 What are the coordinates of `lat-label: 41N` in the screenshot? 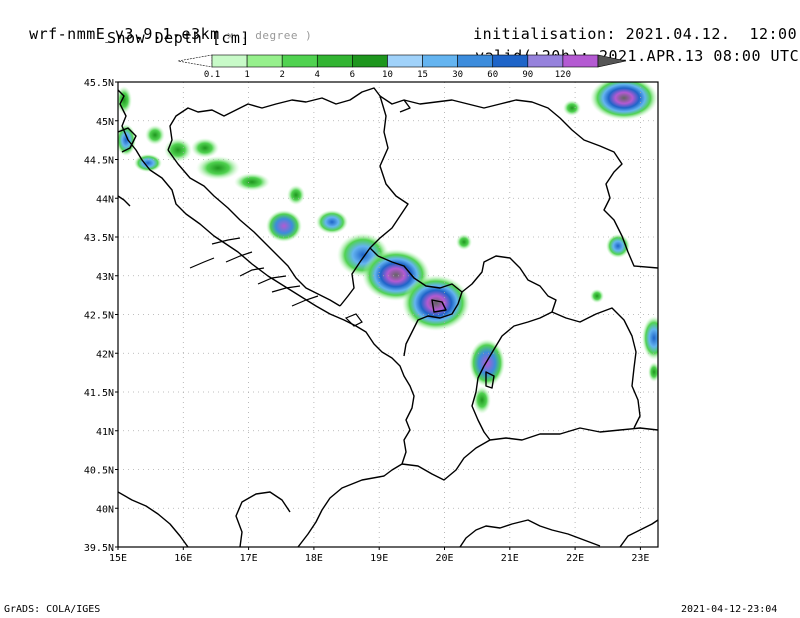 It's located at (105, 432).